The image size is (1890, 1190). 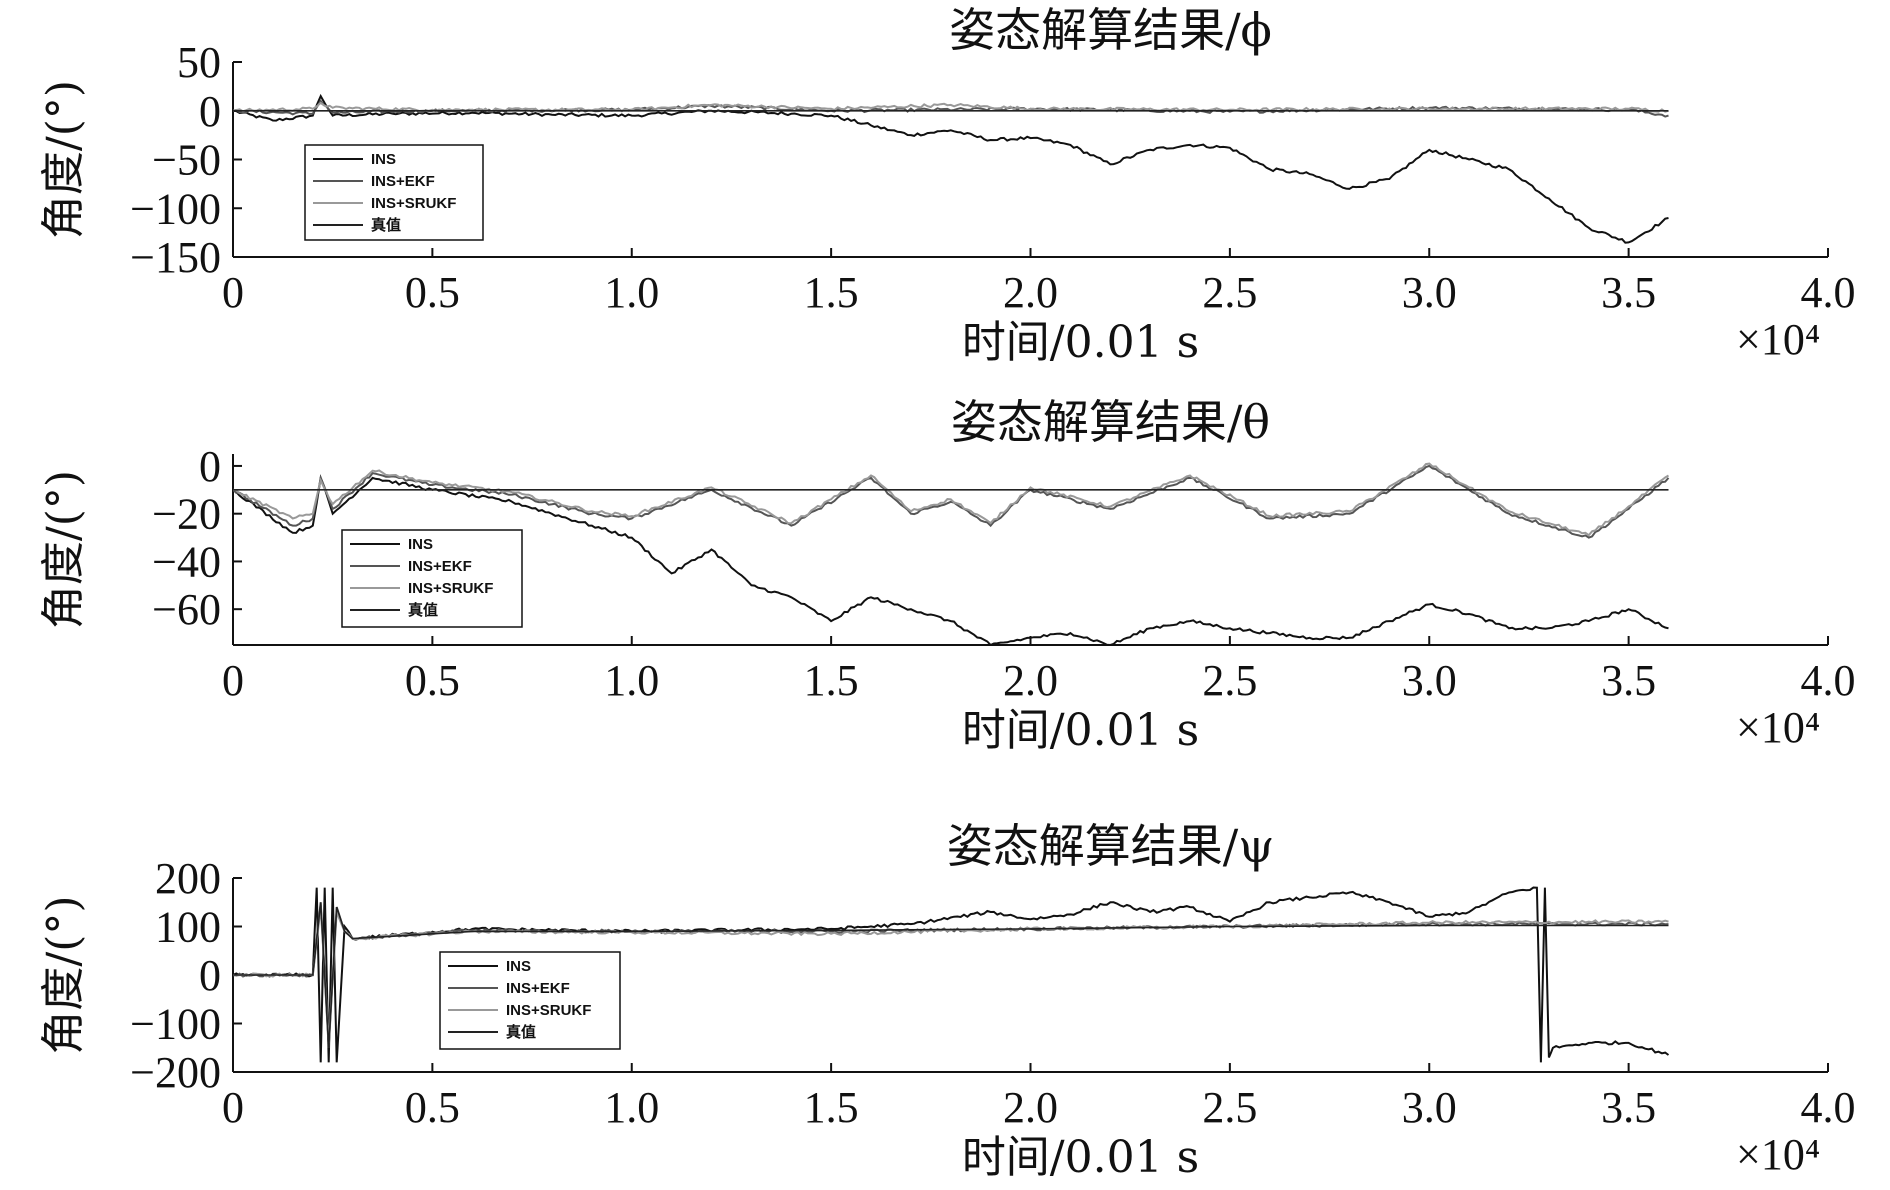 What do you see at coordinates (199, 62) in the screenshot?
I see `y-tick-label: 50` at bounding box center [199, 62].